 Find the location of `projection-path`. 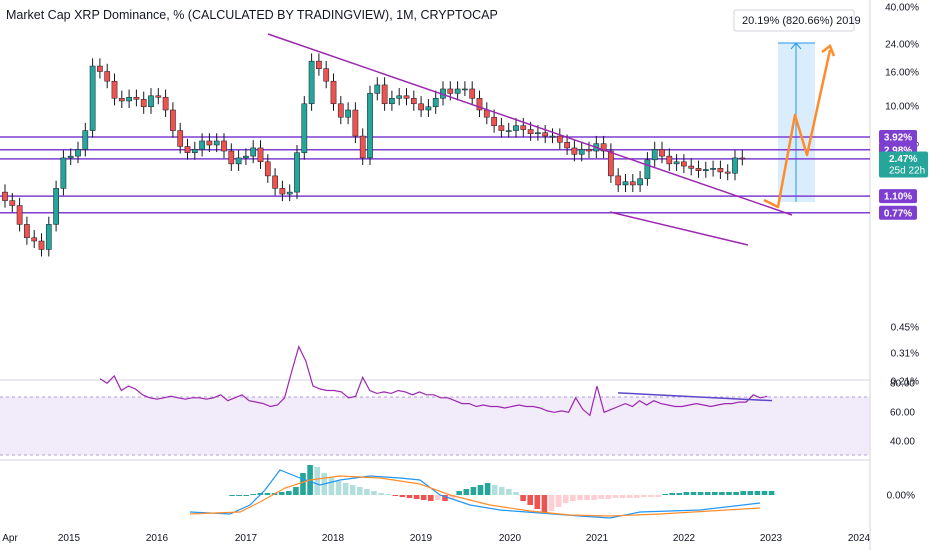

projection-path is located at coordinates (797, 129).